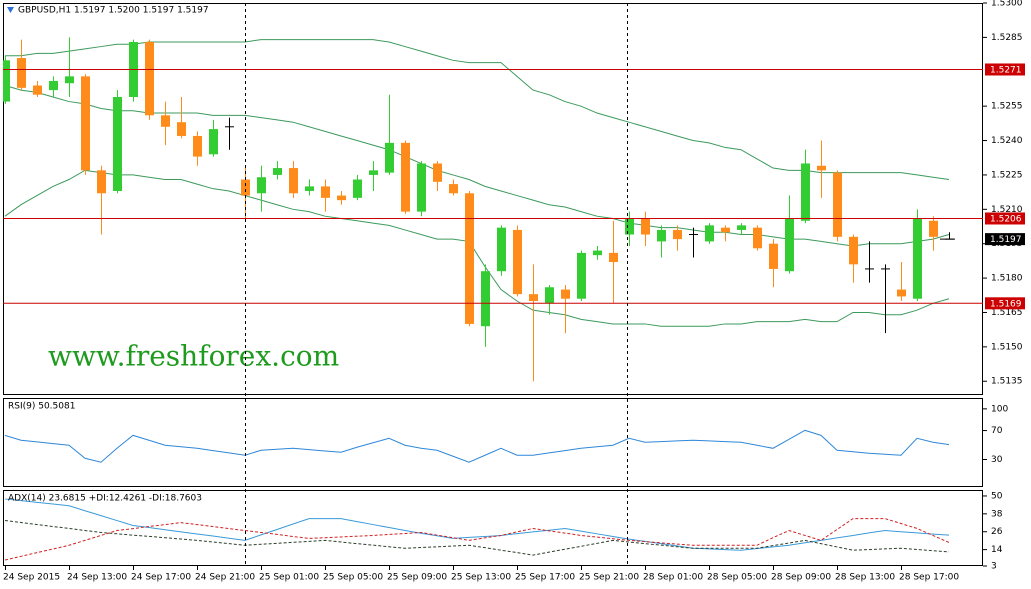  I want to click on x-tick-label: 28 Sep 05:00, so click(737, 578).